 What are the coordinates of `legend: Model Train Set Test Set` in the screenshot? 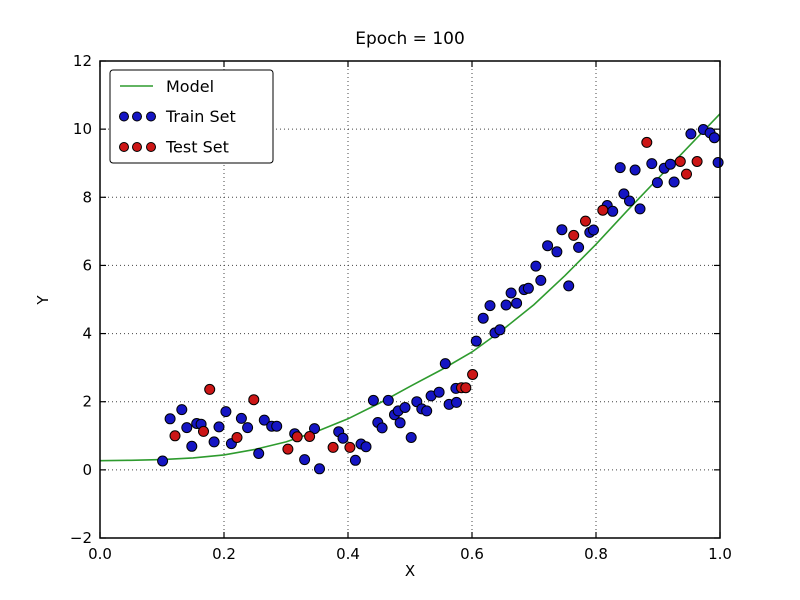 It's located at (191, 116).